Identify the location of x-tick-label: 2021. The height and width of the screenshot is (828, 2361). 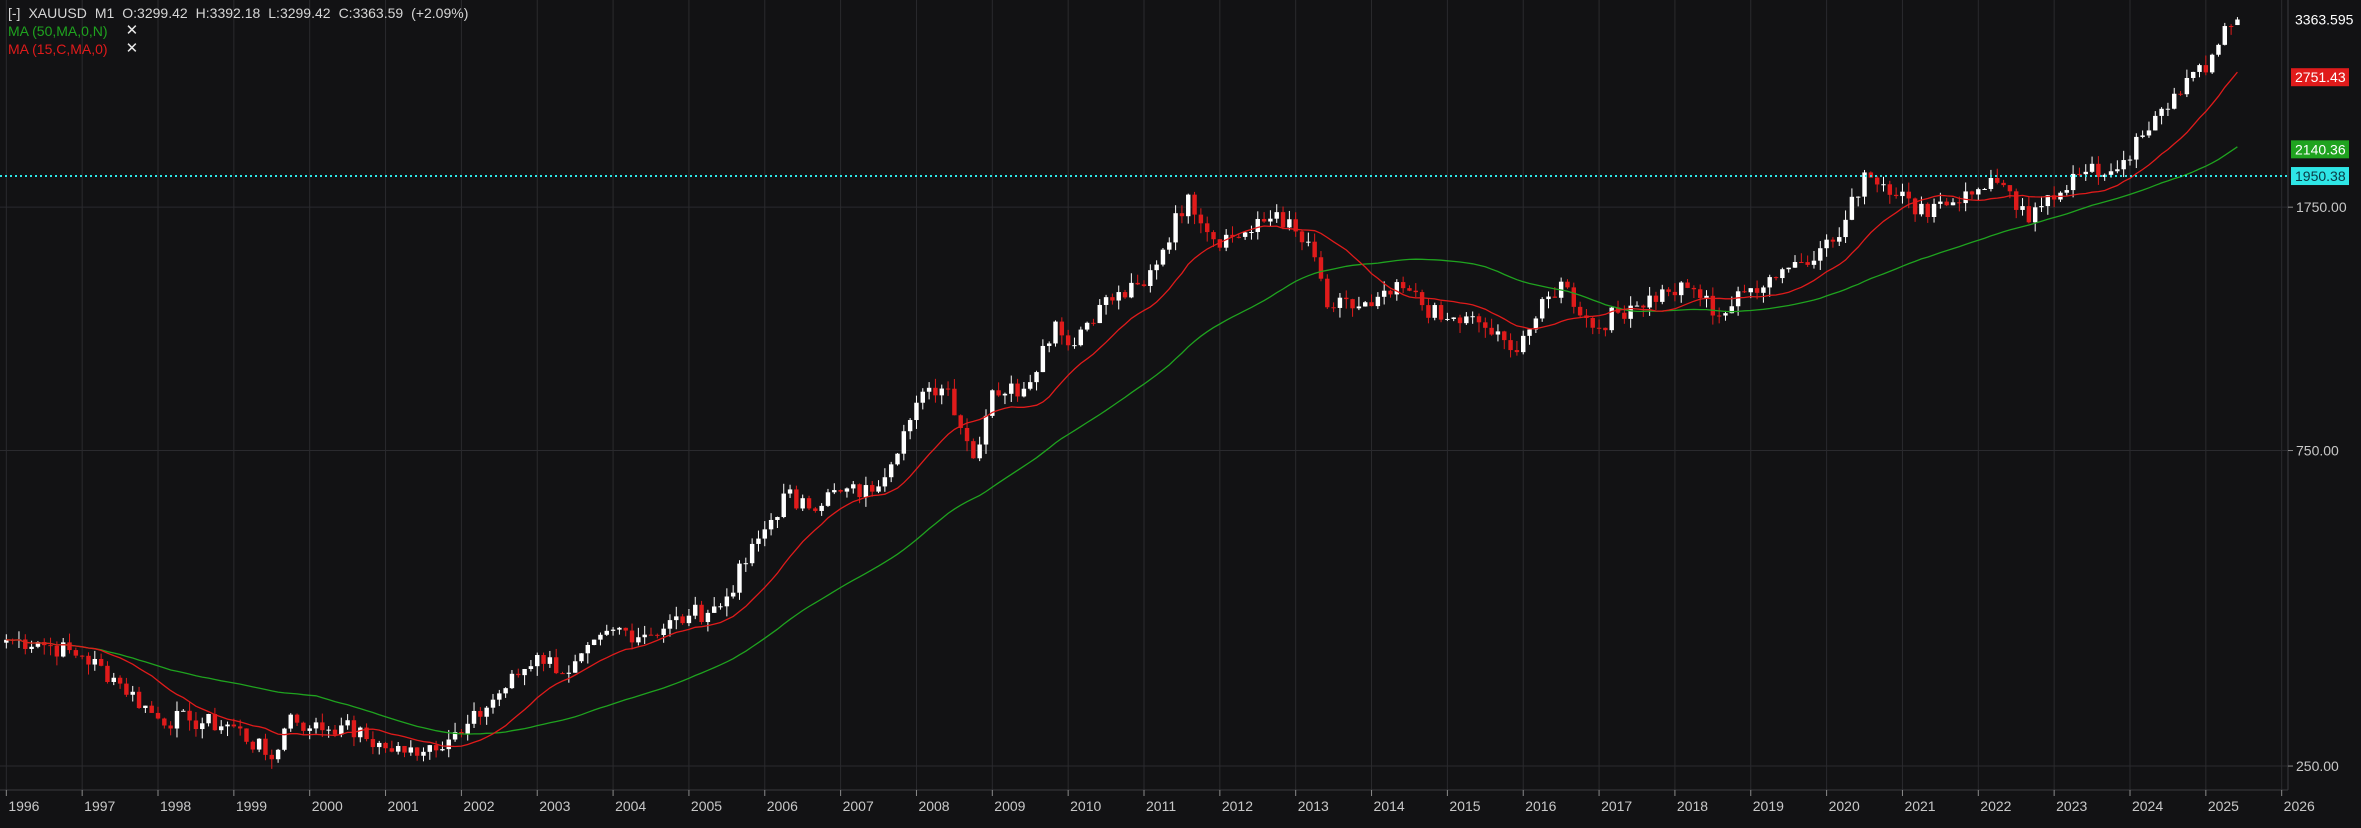
(1919, 806).